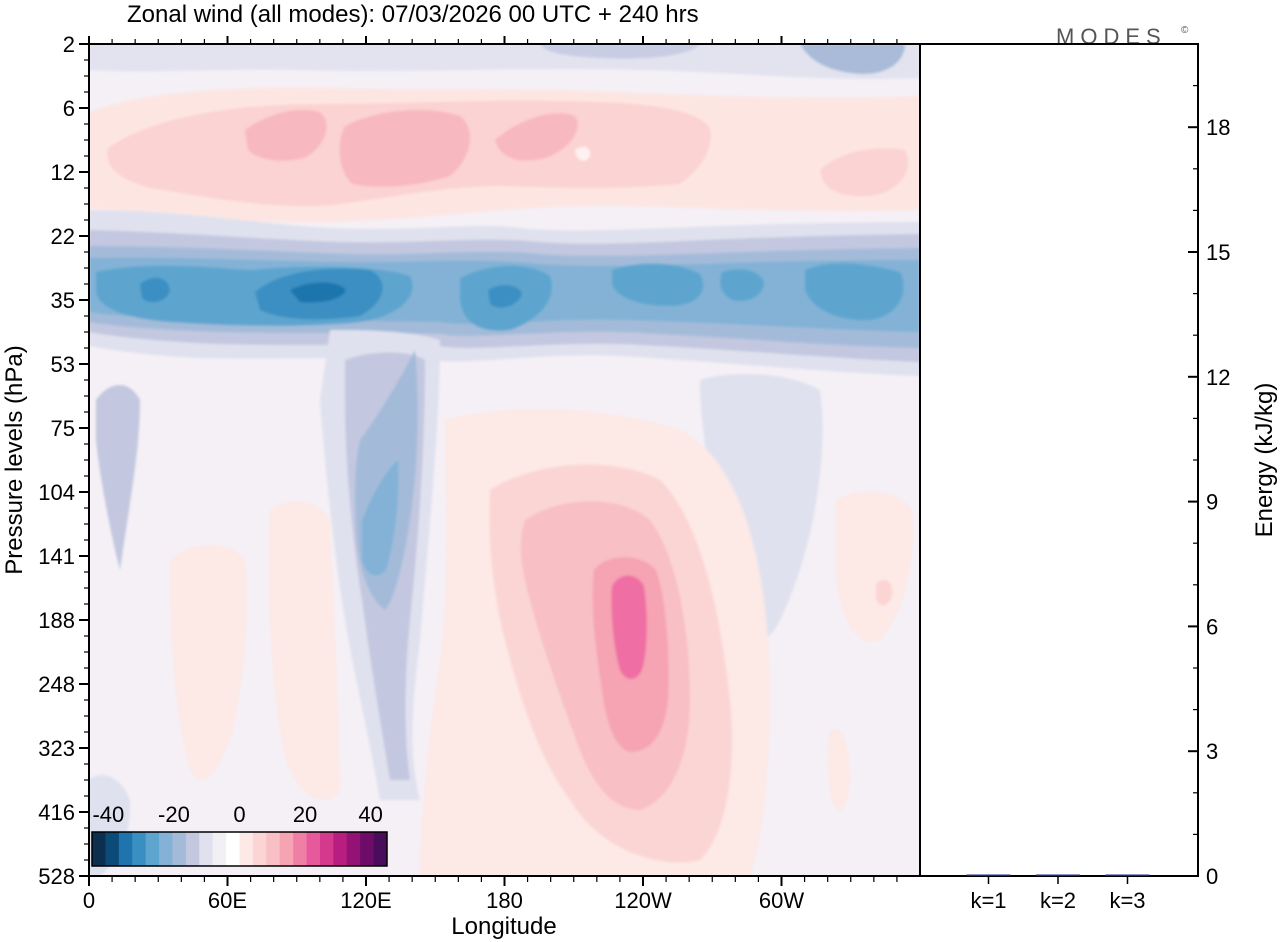 The image size is (1280, 942). What do you see at coordinates (742, 285) in the screenshot?
I see `contour-strat-neg-5e` at bounding box center [742, 285].